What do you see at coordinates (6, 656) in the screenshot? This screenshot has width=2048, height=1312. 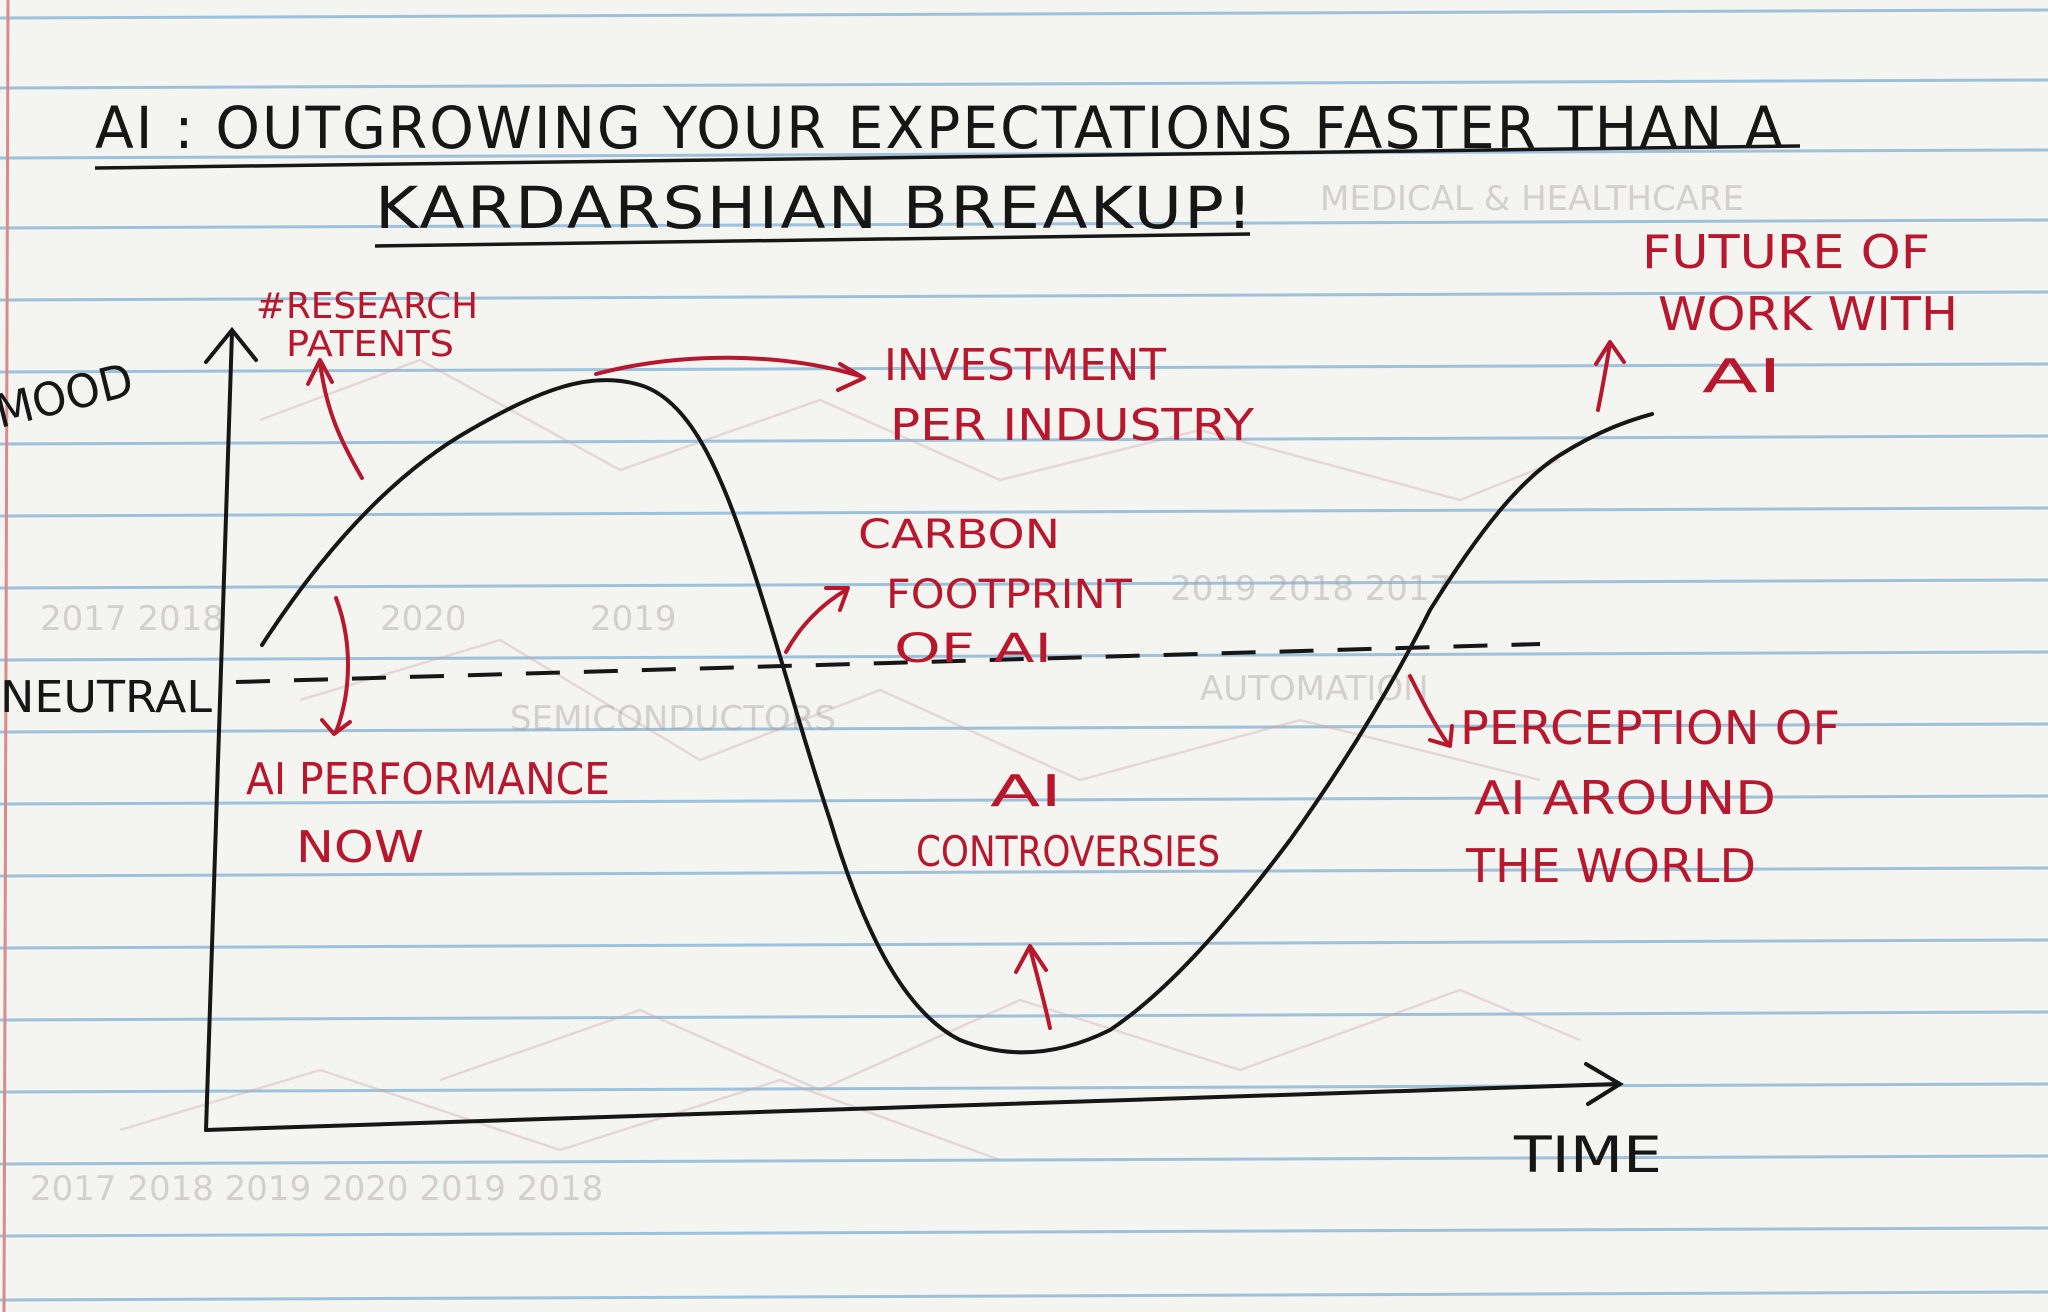 I see `margin-line` at bounding box center [6, 656].